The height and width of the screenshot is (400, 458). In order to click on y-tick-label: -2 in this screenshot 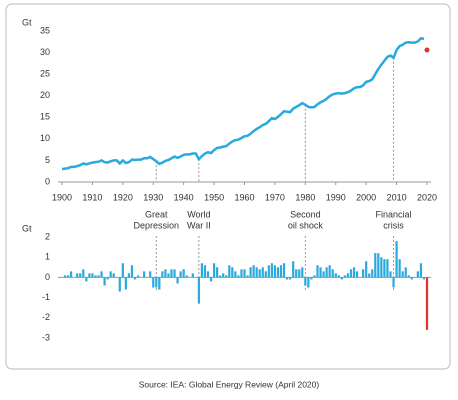, I will do `click(46, 317)`.